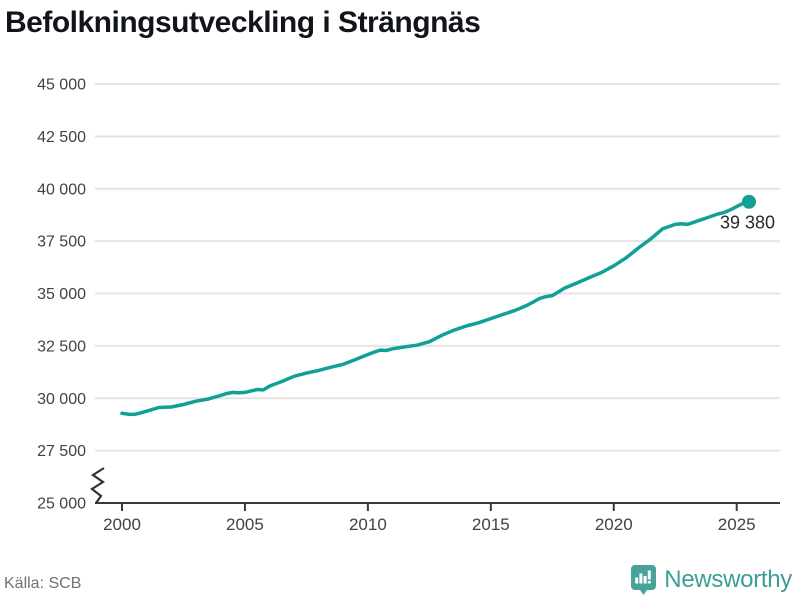  I want to click on end-point-marker, so click(749, 201).